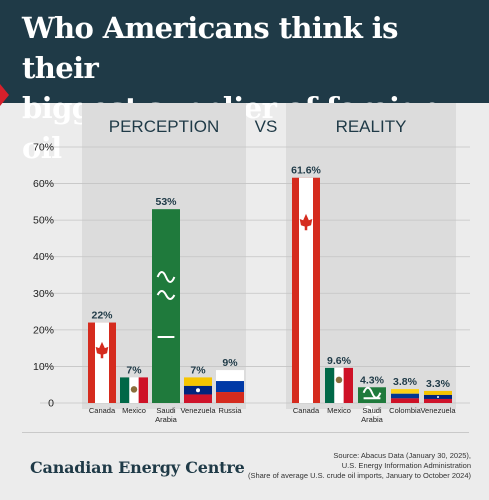 The height and width of the screenshot is (500, 489). What do you see at coordinates (306, 171) in the screenshot?
I see `reality-data-label: 61.6%` at bounding box center [306, 171].